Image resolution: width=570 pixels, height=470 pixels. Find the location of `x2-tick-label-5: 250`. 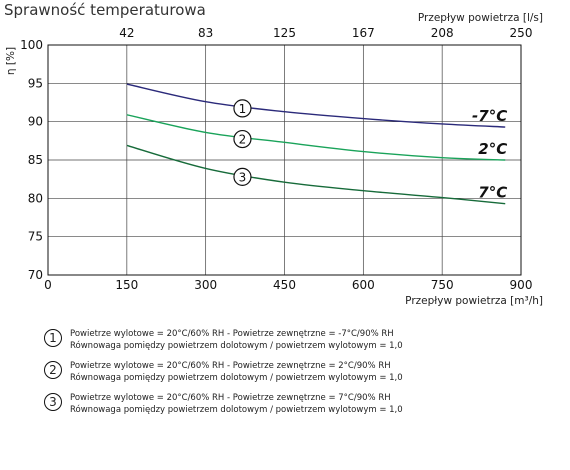

x2-tick-label-5: 250 is located at coordinates (521, 33).